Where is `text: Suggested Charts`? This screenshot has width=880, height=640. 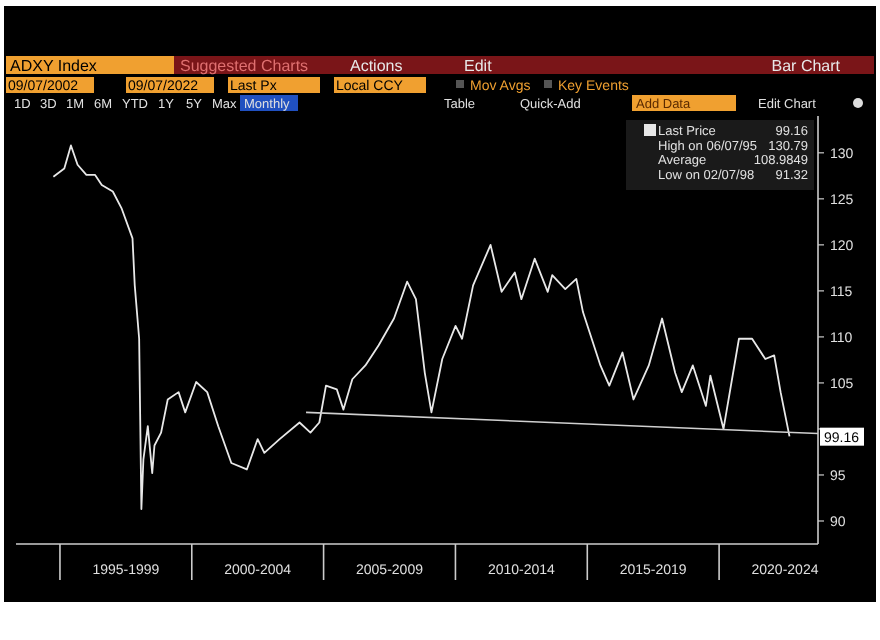 text: Suggested Charts is located at coordinates (244, 66).